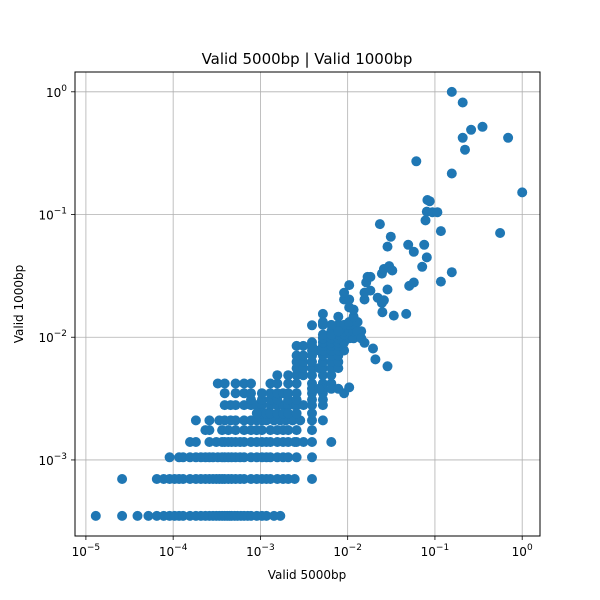  What do you see at coordinates (86, 551) in the screenshot?
I see `x-tick-label: 10⁻⁵` at bounding box center [86, 551].